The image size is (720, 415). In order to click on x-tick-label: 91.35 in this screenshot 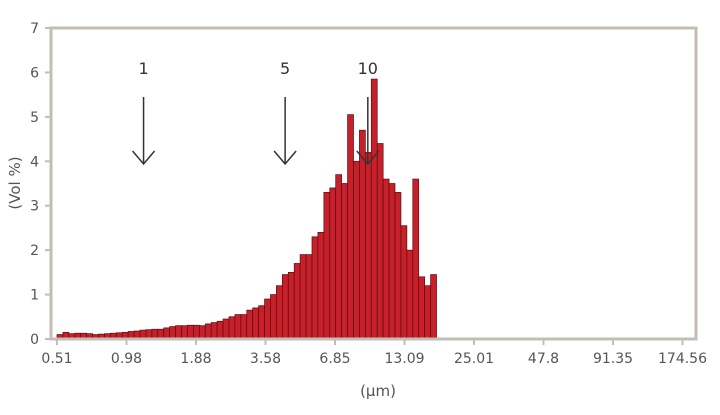, I will do `click(613, 359)`.